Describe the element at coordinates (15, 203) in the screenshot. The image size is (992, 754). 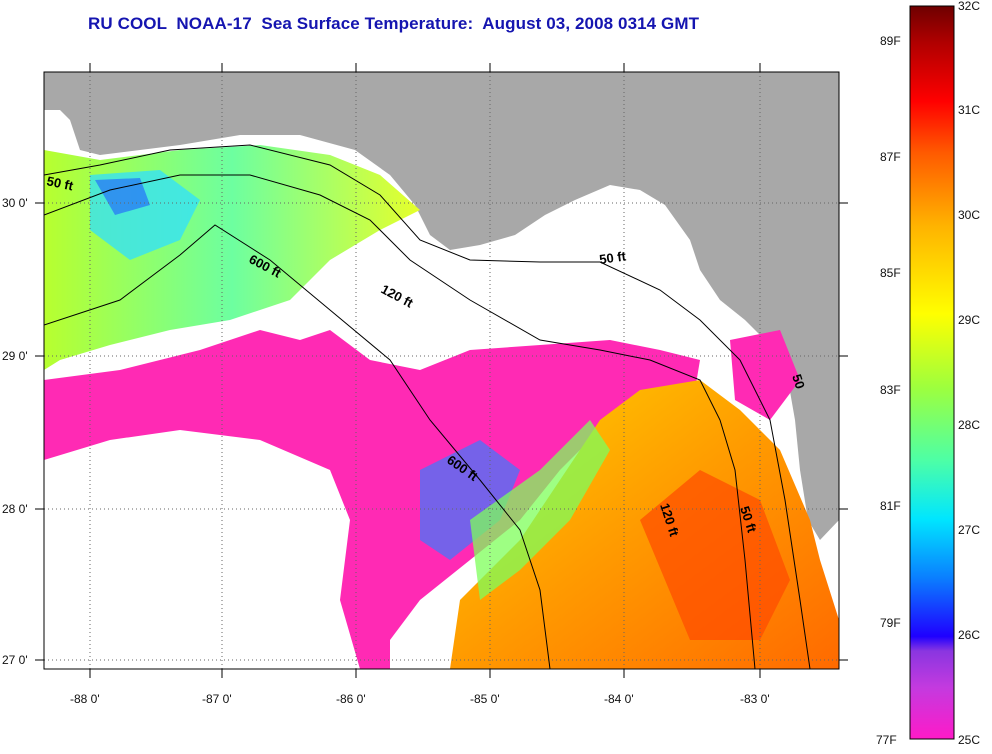
I see `lat-label: 30 0'` at that location.